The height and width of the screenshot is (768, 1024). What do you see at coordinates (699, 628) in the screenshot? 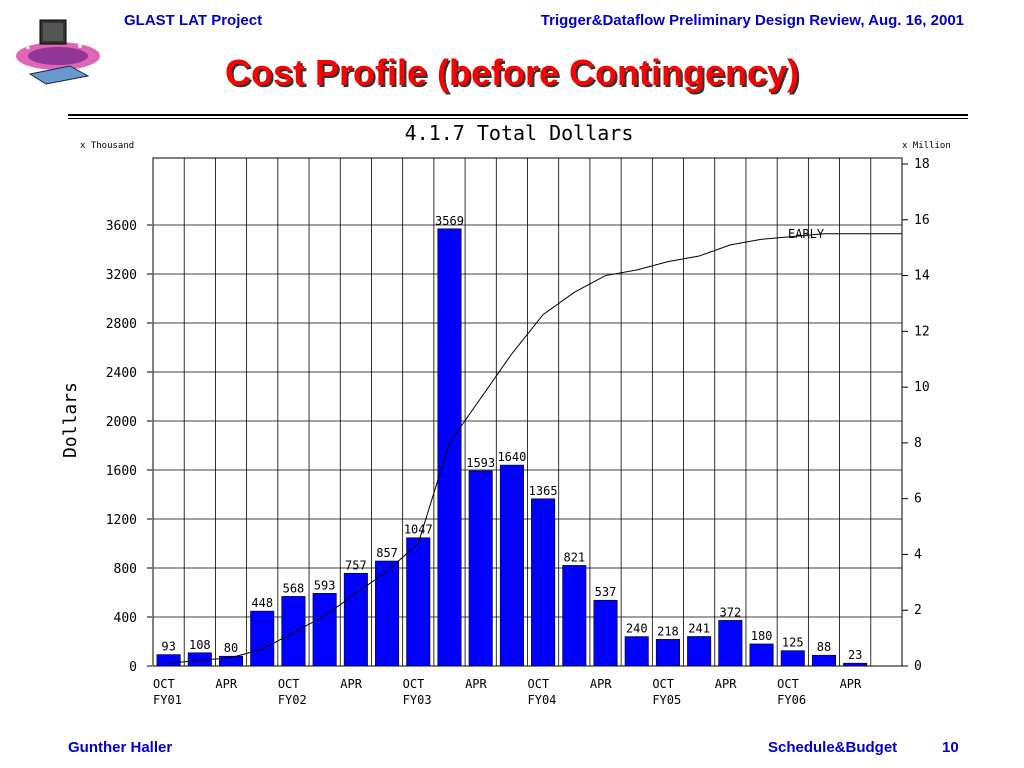
I see `bar-value-label: 241` at bounding box center [699, 628].